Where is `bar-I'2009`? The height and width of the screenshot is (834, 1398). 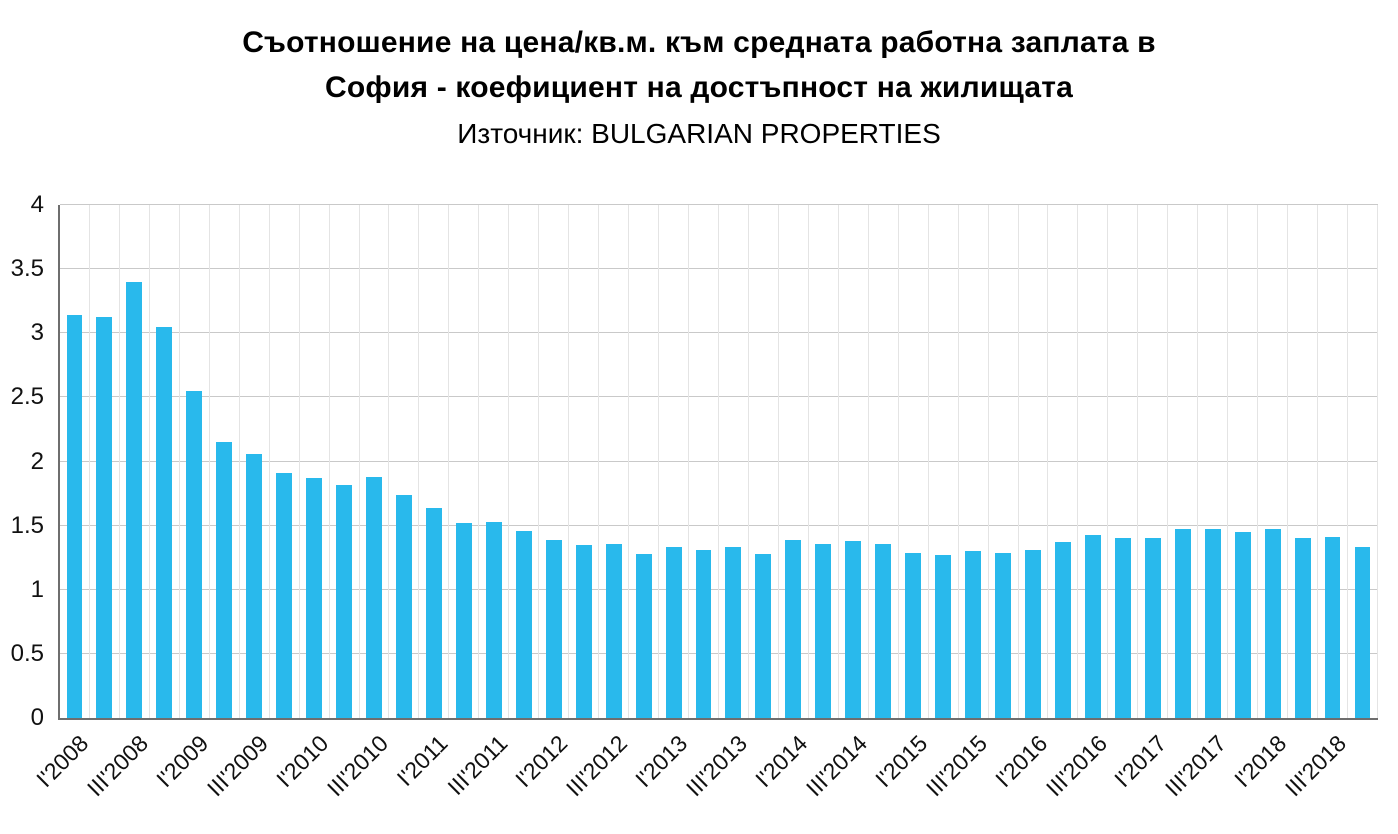 bar-I'2009 is located at coordinates (194, 554).